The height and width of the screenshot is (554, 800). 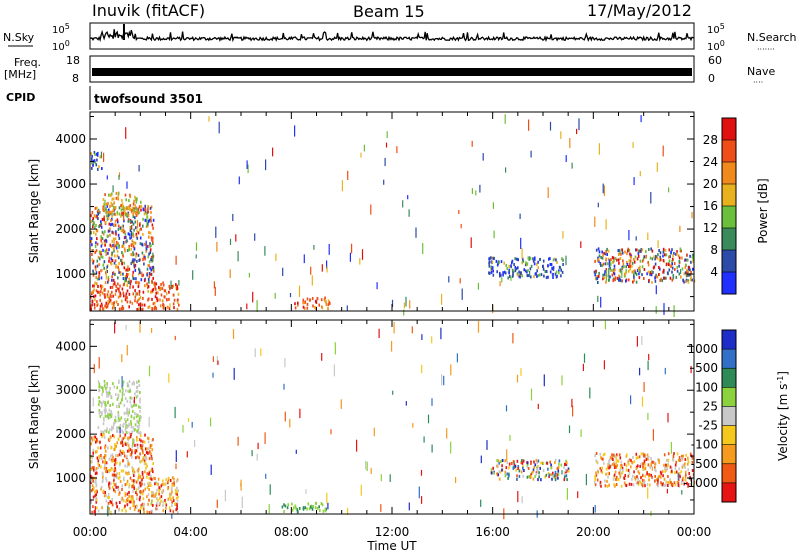 What do you see at coordinates (729, 239) in the screenshot?
I see `colorbar-swatch` at bounding box center [729, 239].